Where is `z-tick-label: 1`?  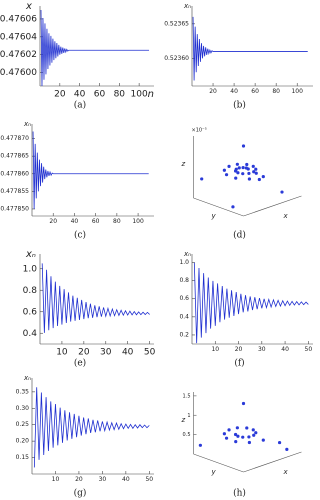 z-tick-label: 1 is located at coordinates (188, 416).